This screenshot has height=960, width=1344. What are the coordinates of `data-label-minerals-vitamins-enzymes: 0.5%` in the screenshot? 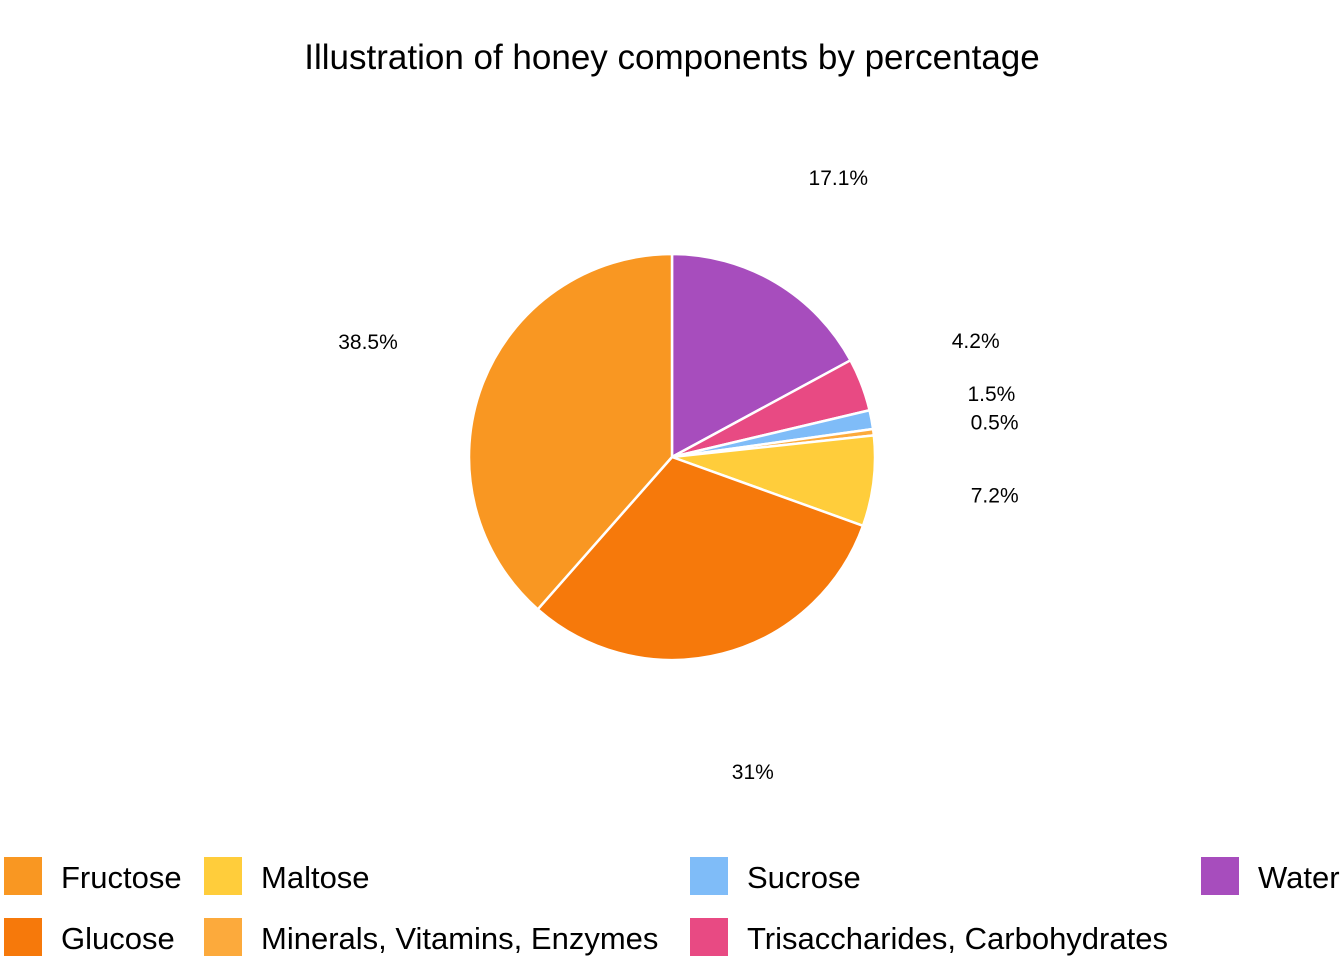 It's located at (995, 422).